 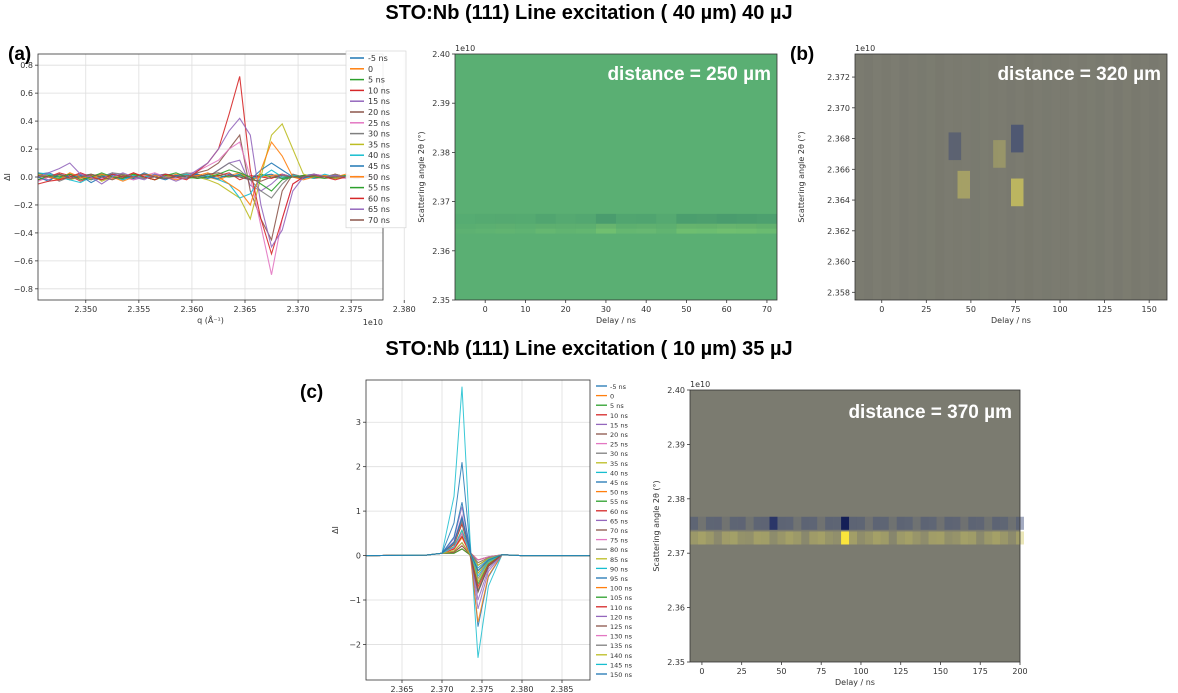 What do you see at coordinates (619, 464) in the screenshot?
I see `legend-label: 35 ns` at bounding box center [619, 464].